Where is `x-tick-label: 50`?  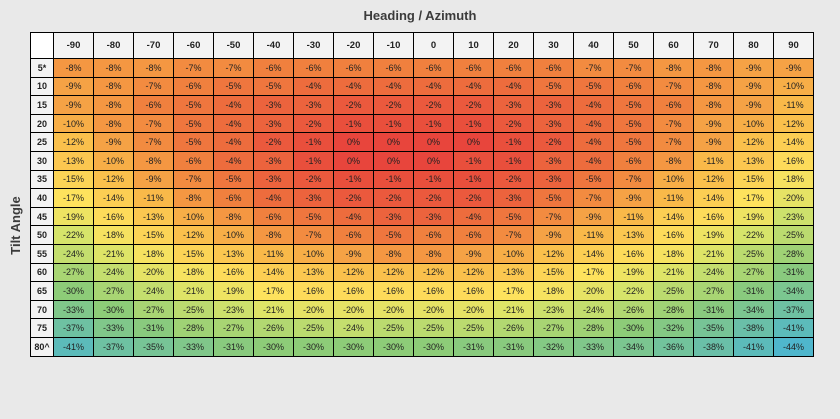
x-tick-label: 50 is located at coordinates (633, 45).